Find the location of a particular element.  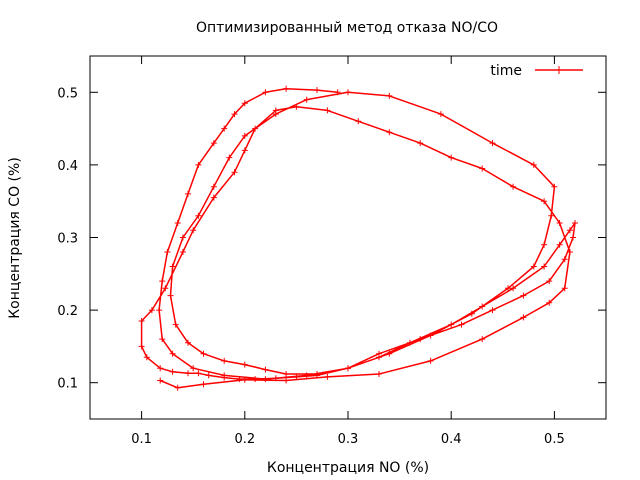

y-tick-label: 0.5 is located at coordinates (67, 93).